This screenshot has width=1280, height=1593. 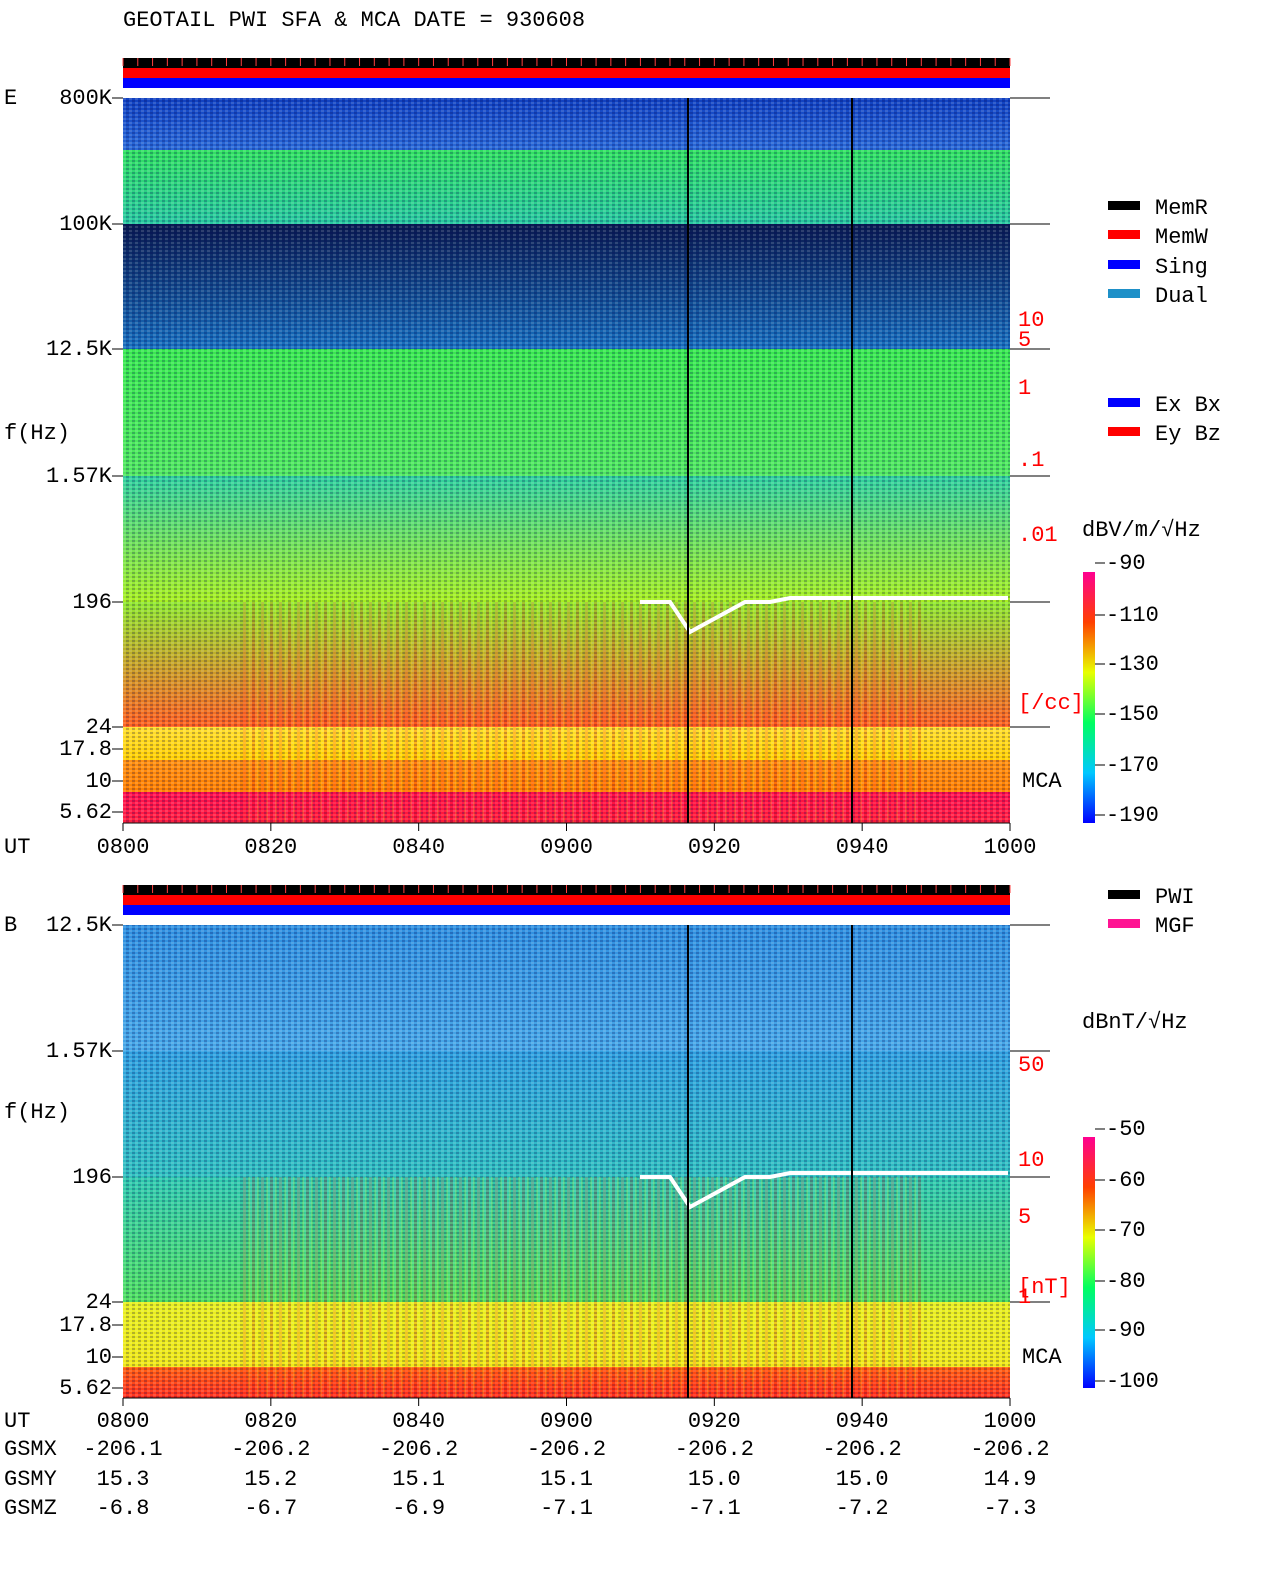 I want to click on orbit-value: 15.3, so click(x=123, y=1479).